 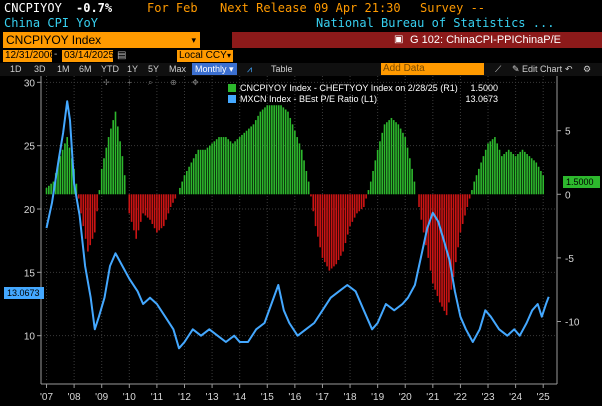 What do you see at coordinates (16, 69) in the screenshot?
I see `period-1d-button: 1D` at bounding box center [16, 69].